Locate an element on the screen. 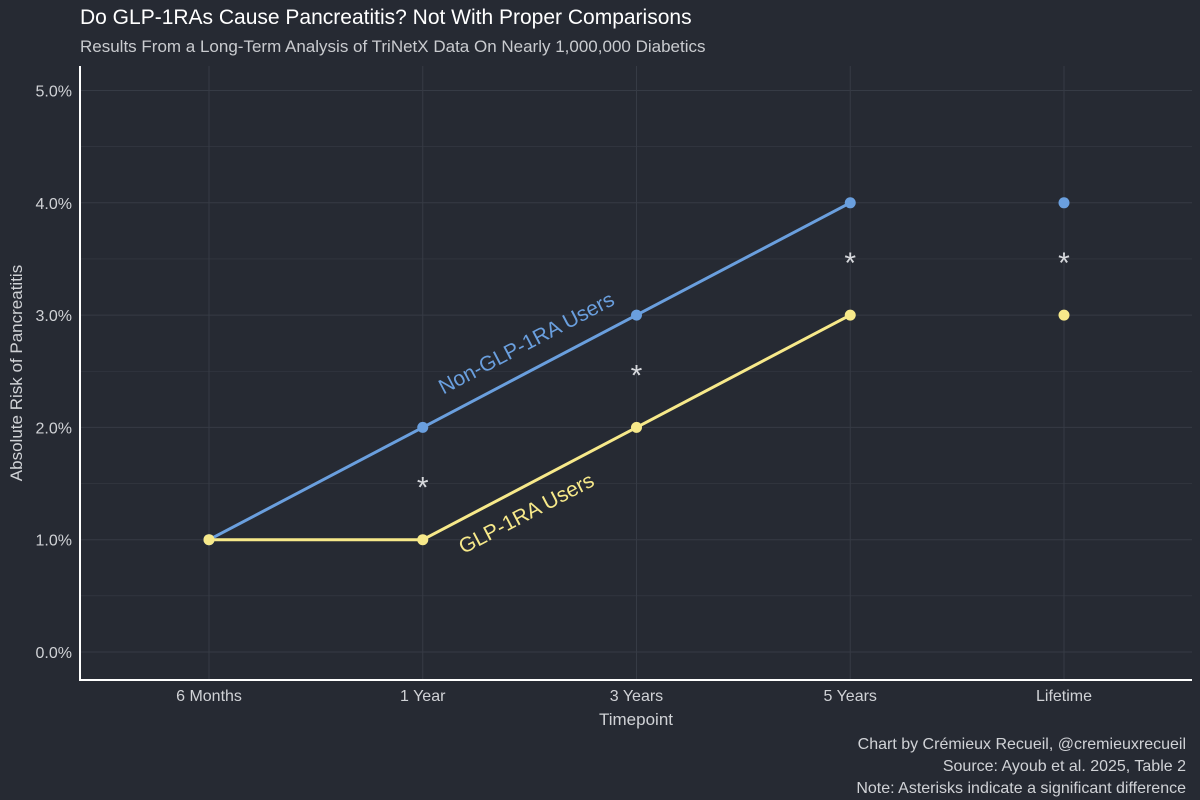  y-tick-label: 0.0% is located at coordinates (54, 653).